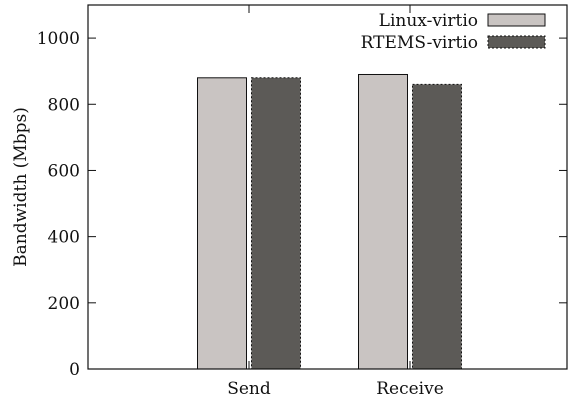  Describe the element at coordinates (437, 226) in the screenshot. I see `bar-rtems-virtio-receive` at that location.